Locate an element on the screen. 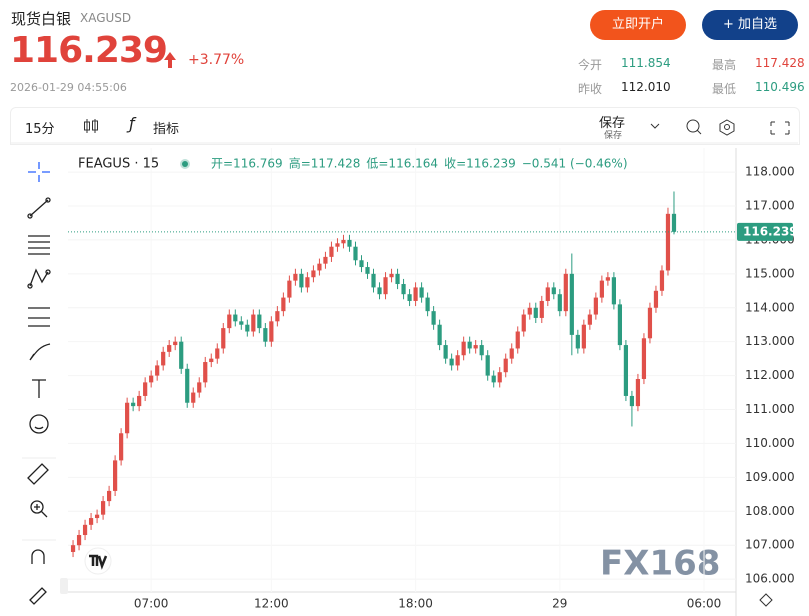  stat-value: 112.010 is located at coordinates (646, 87).